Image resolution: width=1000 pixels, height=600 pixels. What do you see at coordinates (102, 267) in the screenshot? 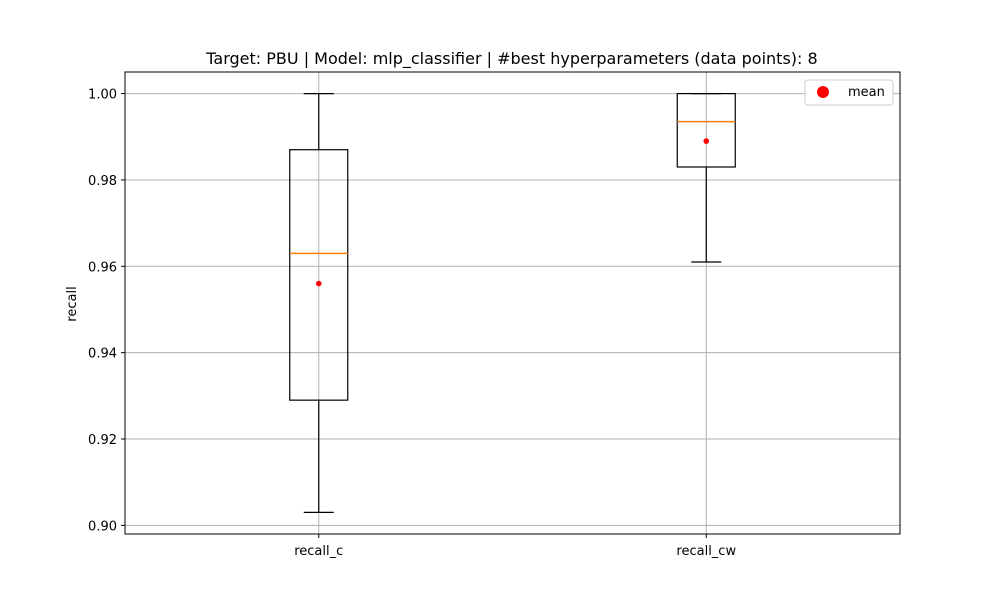
I see `y-tick-label: 0.96` at bounding box center [102, 267].